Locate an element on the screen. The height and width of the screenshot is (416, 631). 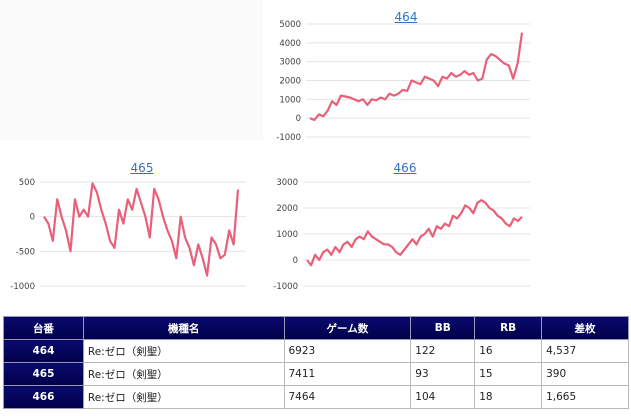
row-rb: 16 is located at coordinates (508, 351).